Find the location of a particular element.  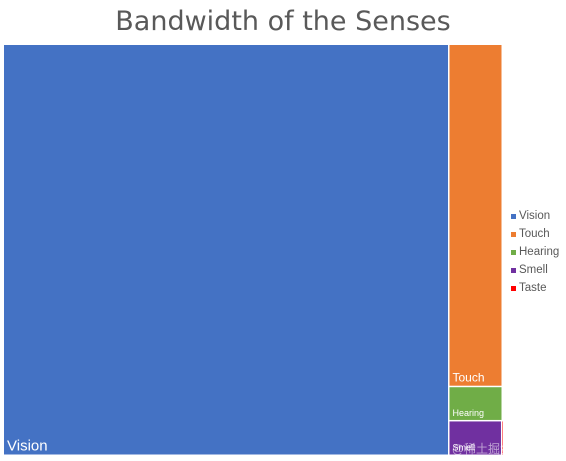

legend-swatch-taste is located at coordinates (513, 288).